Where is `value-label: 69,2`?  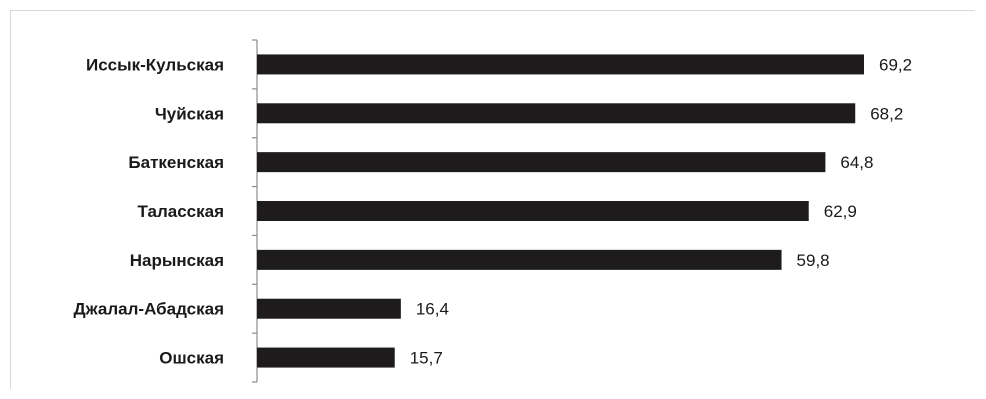 value-label: 69,2 is located at coordinates (895, 64).